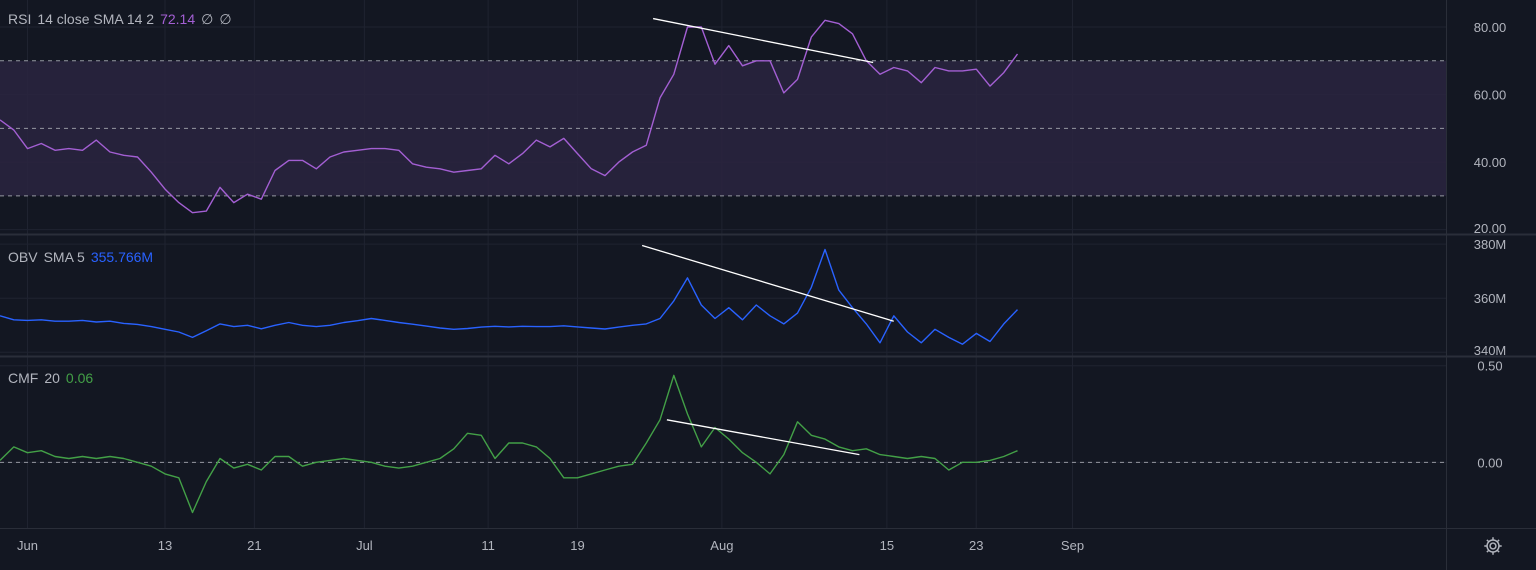  Describe the element at coordinates (1490, 228) in the screenshot. I see `rsi-ytick-label-3: 20.00` at that location.